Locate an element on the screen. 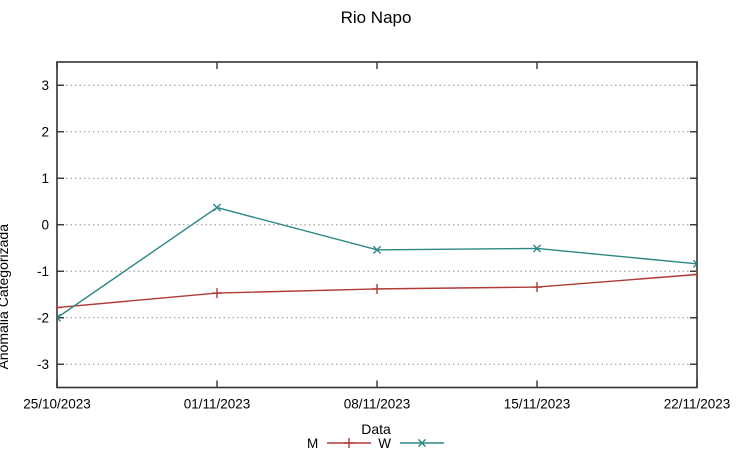 This screenshot has height=458, width=752. legend-label: W is located at coordinates (384, 443).